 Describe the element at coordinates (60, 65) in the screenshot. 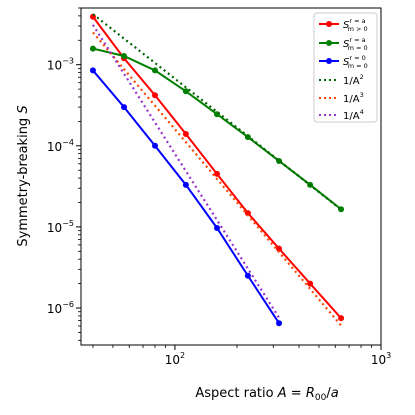

I see `y-tick-label: 10⁻³` at that location.